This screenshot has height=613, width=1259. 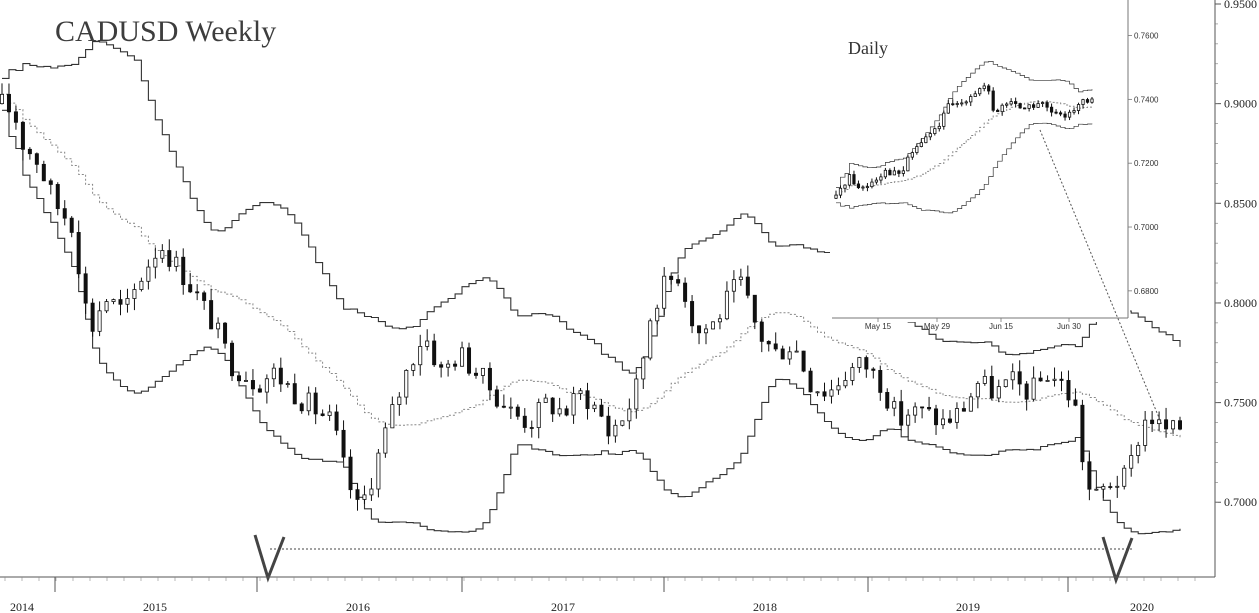 I want to click on x-tick-label: 2015, so click(x=155, y=606).